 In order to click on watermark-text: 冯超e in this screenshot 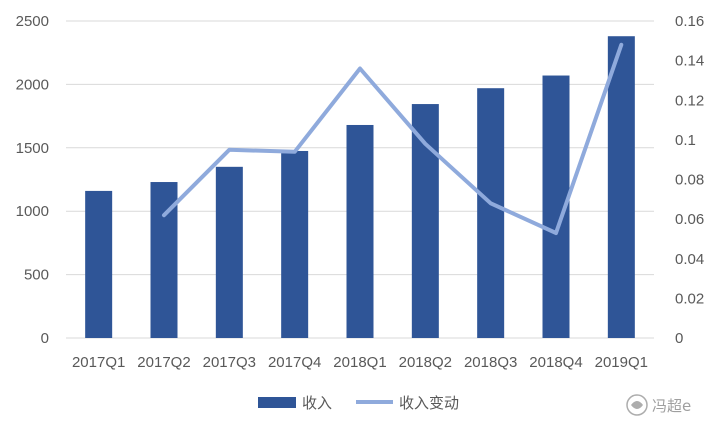, I will do `click(671, 406)`.